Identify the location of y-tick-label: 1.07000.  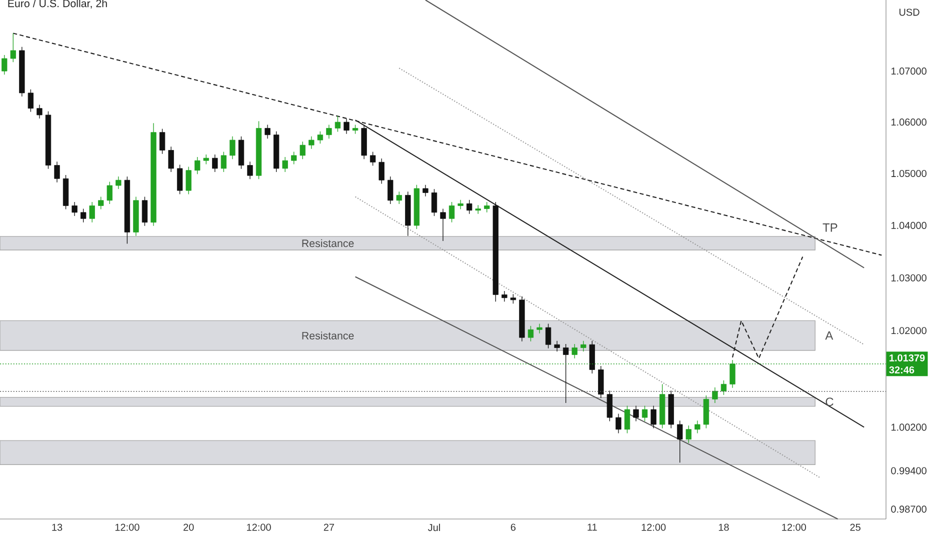
(908, 71).